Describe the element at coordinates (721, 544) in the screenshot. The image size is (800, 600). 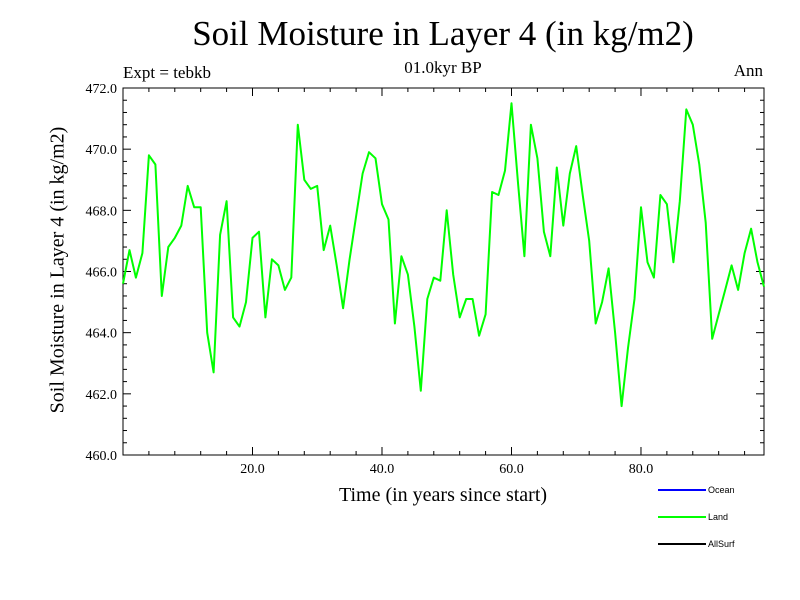
I see `legend-label-allsurf: AllSurf` at that location.